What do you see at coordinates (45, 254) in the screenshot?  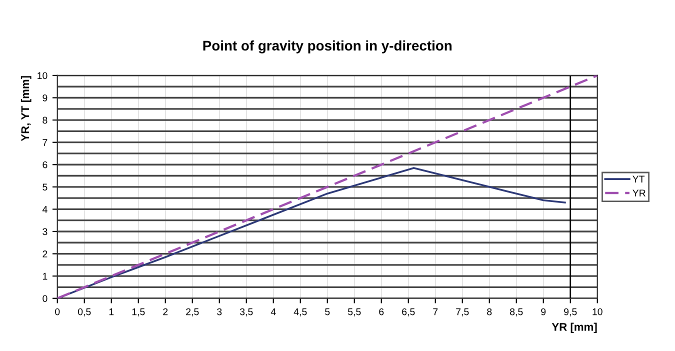 I see `y-tick-label: 2` at bounding box center [45, 254].